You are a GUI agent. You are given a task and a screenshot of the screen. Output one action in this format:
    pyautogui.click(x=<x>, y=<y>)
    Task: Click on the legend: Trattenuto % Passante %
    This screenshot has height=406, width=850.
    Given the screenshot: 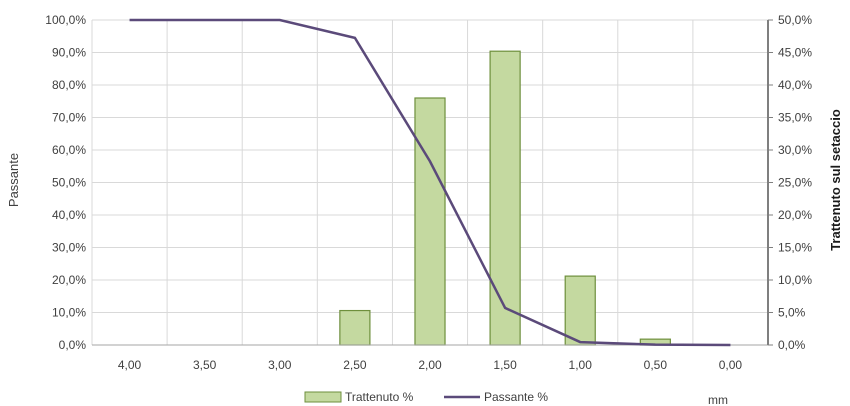 What is the action you would take?
    pyautogui.click(x=426, y=397)
    